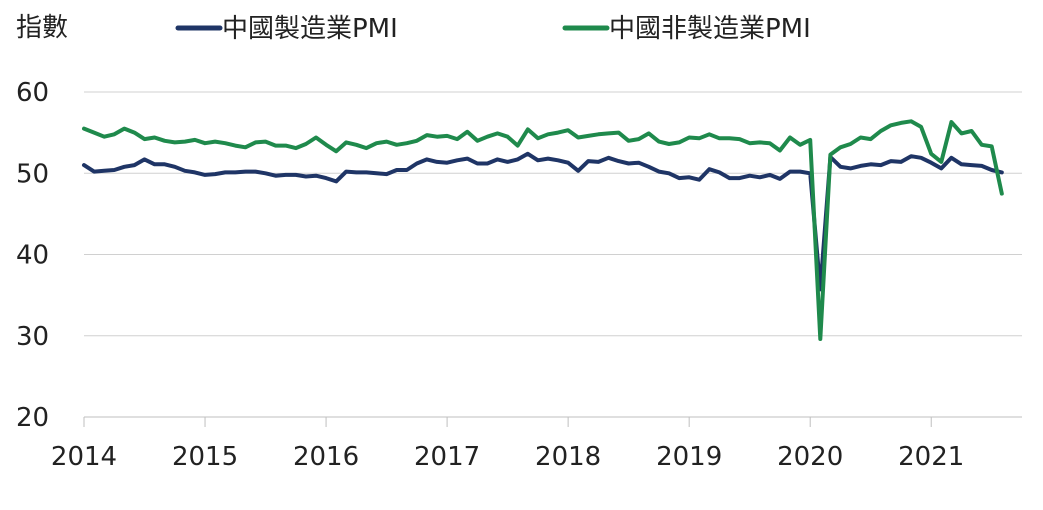 The width and height of the screenshot is (1043, 510). What do you see at coordinates (32, 174) in the screenshot?
I see `y-tick-label: 50` at bounding box center [32, 174].